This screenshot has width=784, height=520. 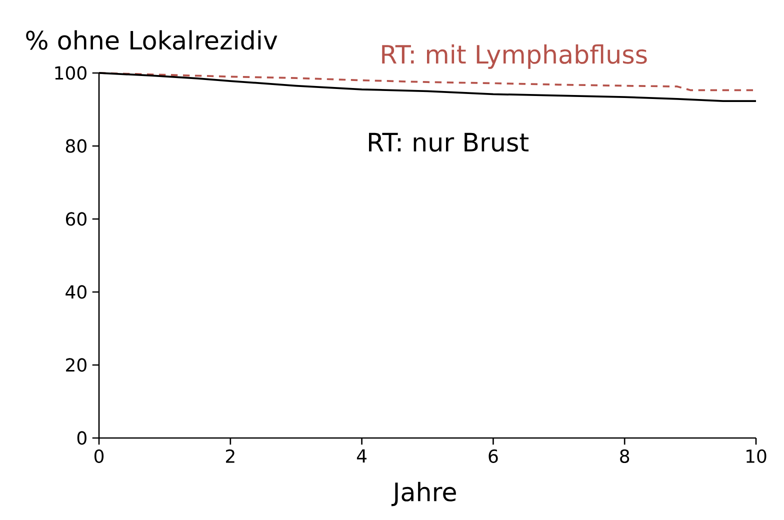 What do you see at coordinates (756, 456) in the screenshot?
I see `x-tick-label: 10` at bounding box center [756, 456].